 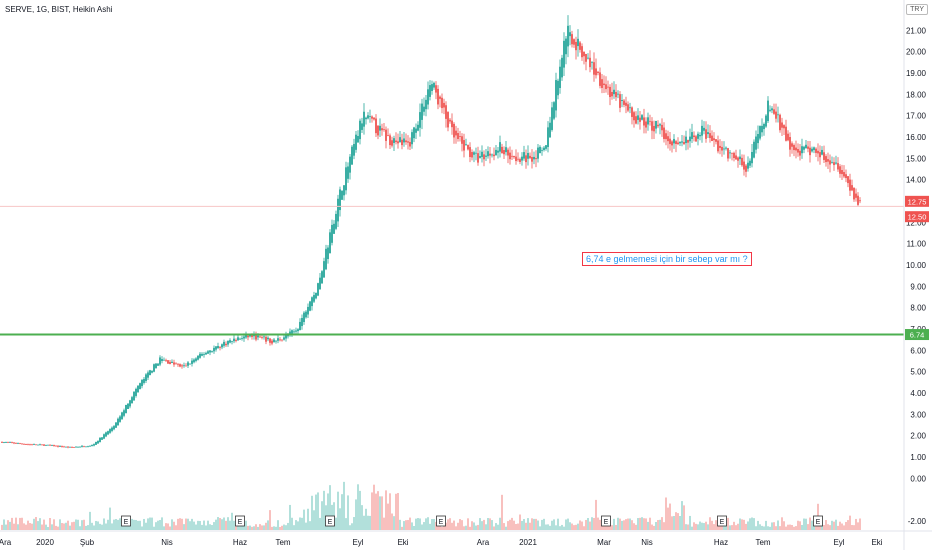 What do you see at coordinates (667, 259) in the screenshot?
I see `annotation-callout: 6,74 e gelmemesi için bir sebep var mı ?` at bounding box center [667, 259].